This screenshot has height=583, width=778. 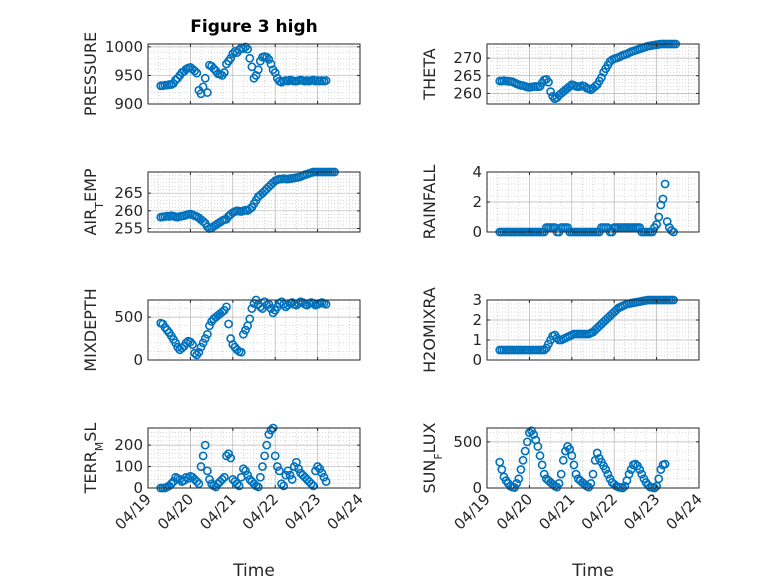 I want to click on subplot-h2omixra: 0 1 2 3 H2OMIXRA, so click(x=560, y=330).